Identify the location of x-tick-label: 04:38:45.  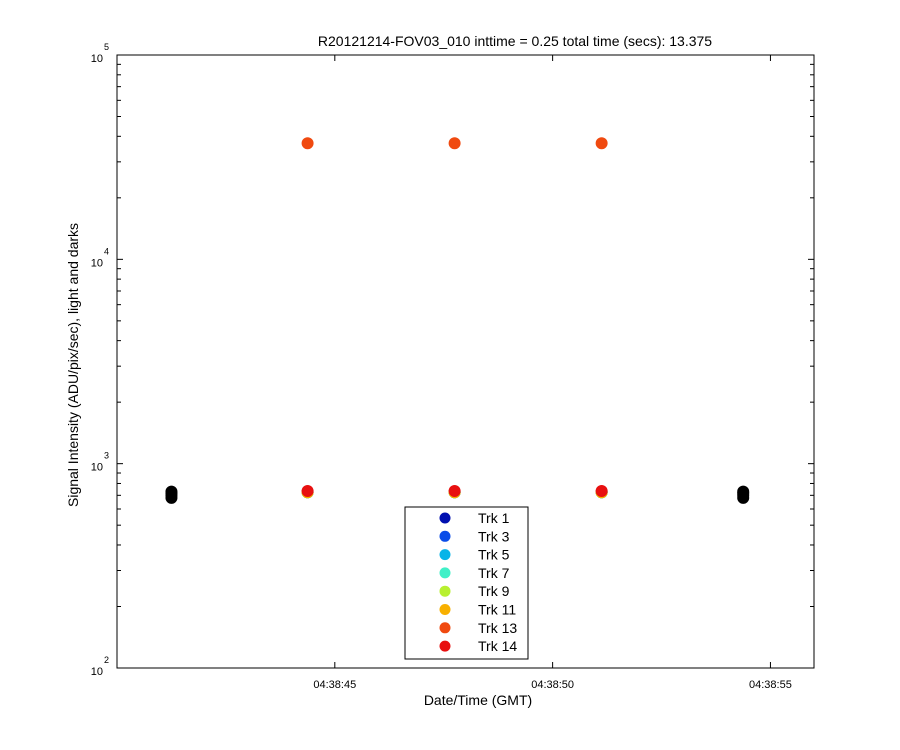
(334, 685).